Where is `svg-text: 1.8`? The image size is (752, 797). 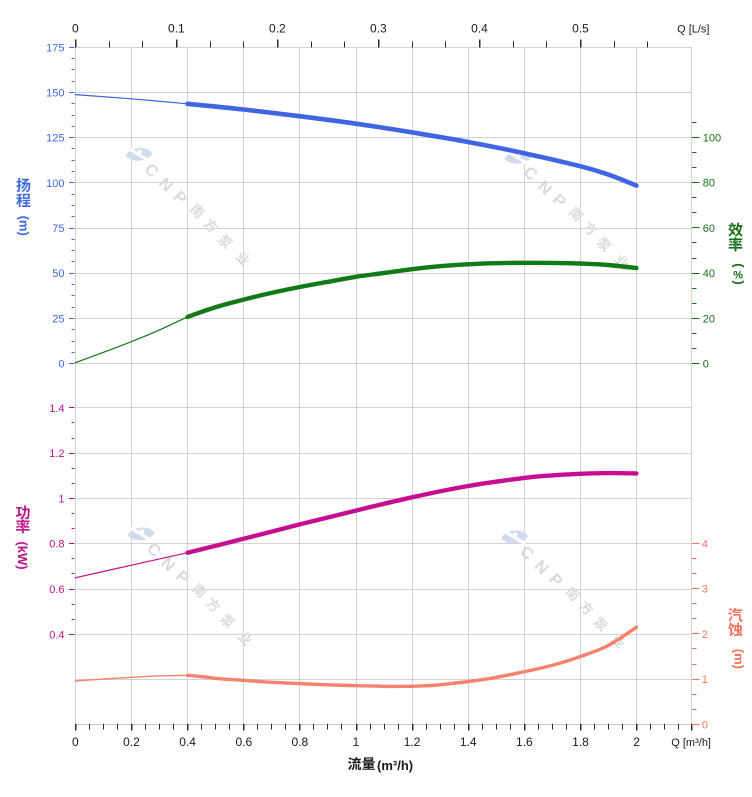
svg-text: 1.8 is located at coordinates (580, 742).